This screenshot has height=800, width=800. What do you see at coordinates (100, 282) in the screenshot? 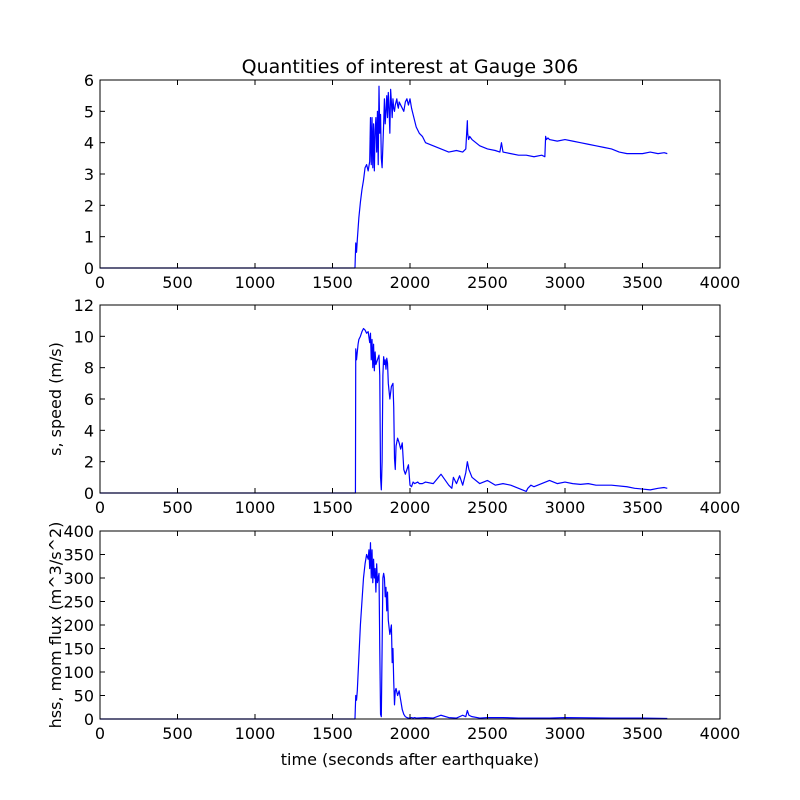
I see `depth-x-tick-label: 0` at bounding box center [100, 282].